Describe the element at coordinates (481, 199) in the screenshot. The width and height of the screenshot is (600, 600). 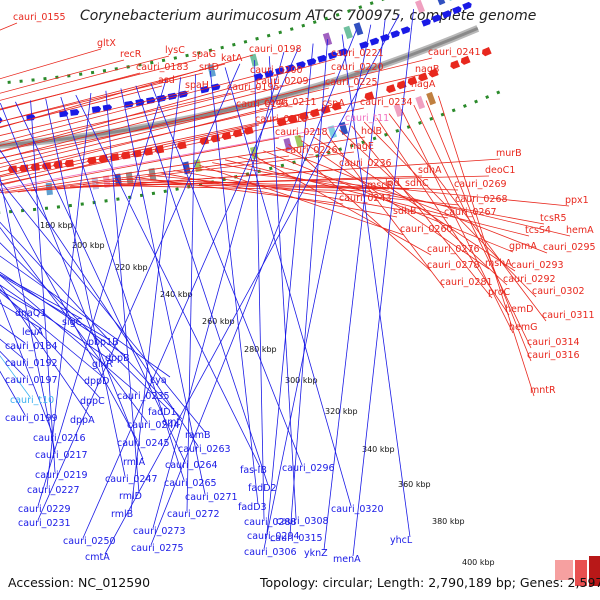
I see `forward-gene-label: cauri_0268` at that location.